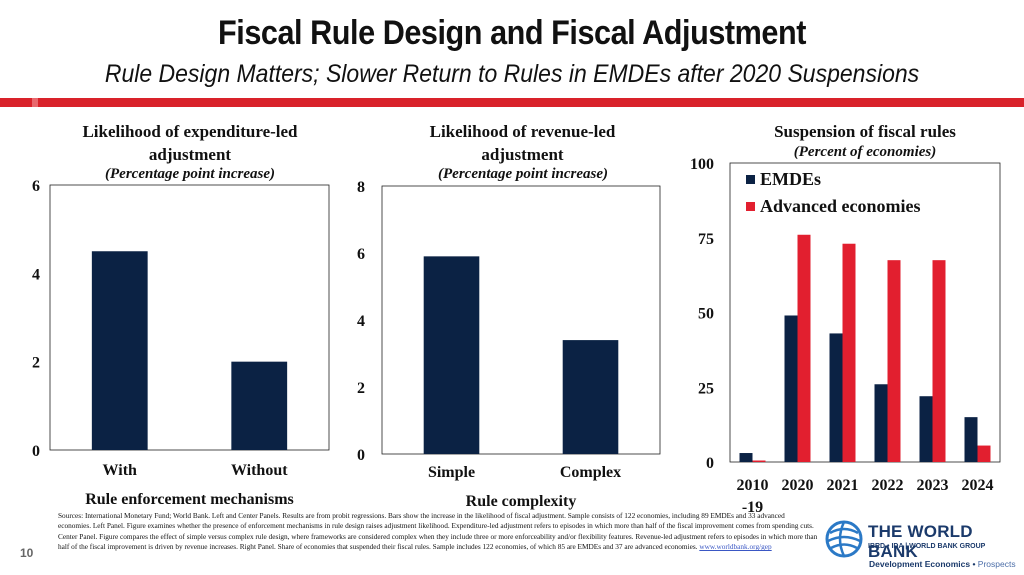 This screenshot has height=575, width=1024. Describe the element at coordinates (36, 186) in the screenshot. I see `left-y-tick-label: 6` at that location.